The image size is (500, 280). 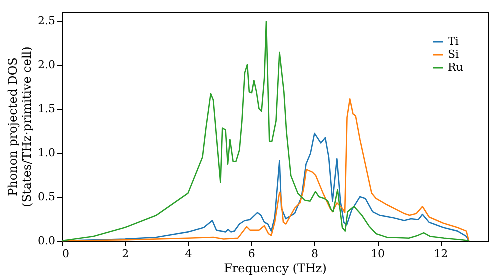 What do you see at coordinates (126, 254) in the screenshot?
I see `x-tick-label: 2` at bounding box center [126, 254].